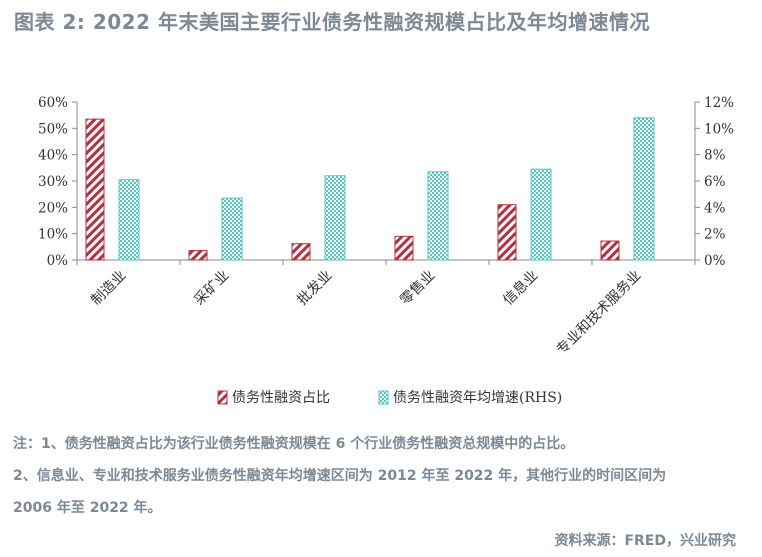 This screenshot has height=557, width=762. What do you see at coordinates (332, 22) in the screenshot?
I see `chart-title: 图表 2: 2022 年末美国主要行业债务性融资规模占比及年均增速情况` at bounding box center [332, 22].